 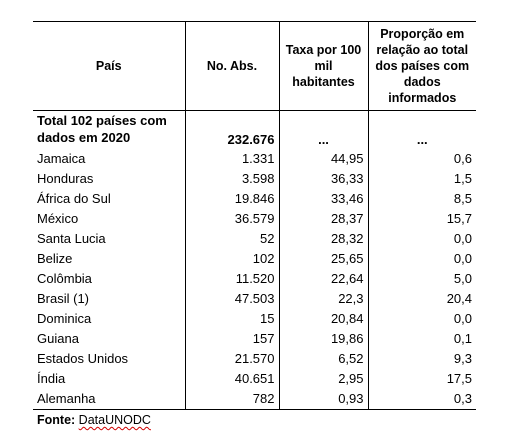 What do you see at coordinates (232, 259) in the screenshot?
I see `cell-abs: 102` at bounding box center [232, 259].